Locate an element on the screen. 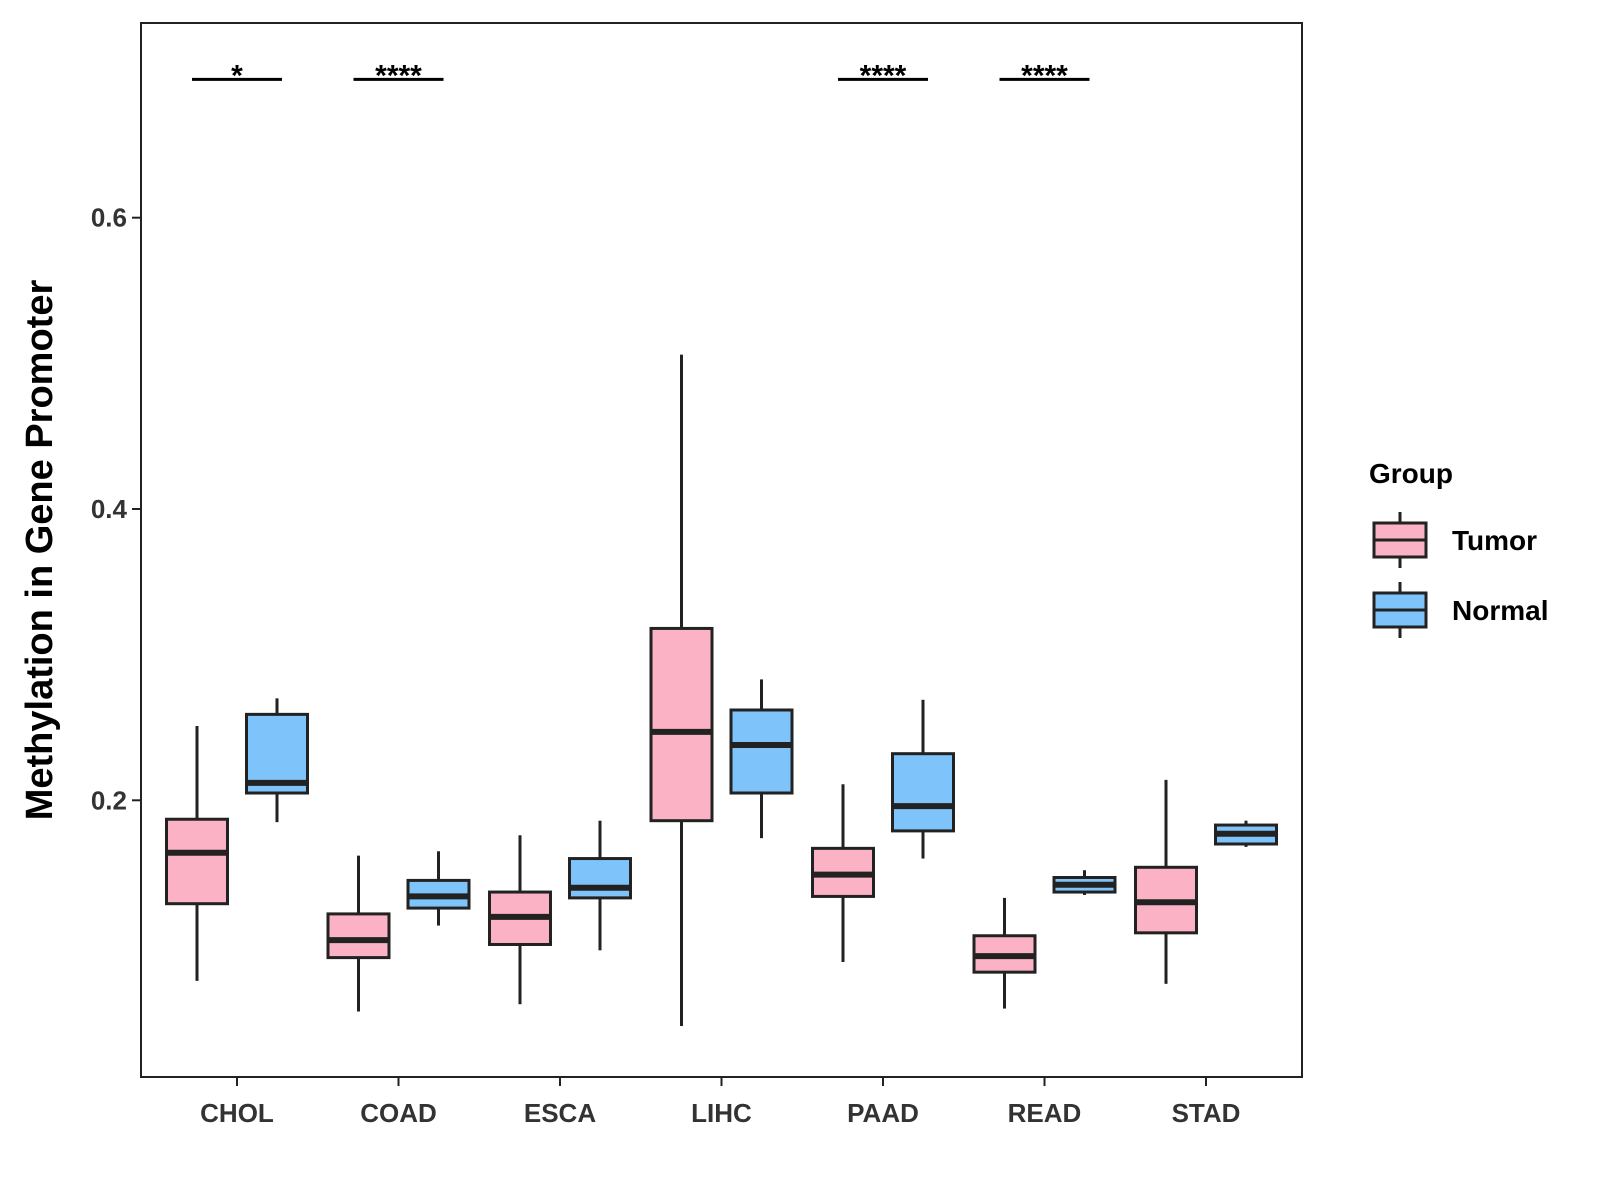 The image size is (1600, 1200). x-tick-label: ESCA is located at coordinates (560, 1113).